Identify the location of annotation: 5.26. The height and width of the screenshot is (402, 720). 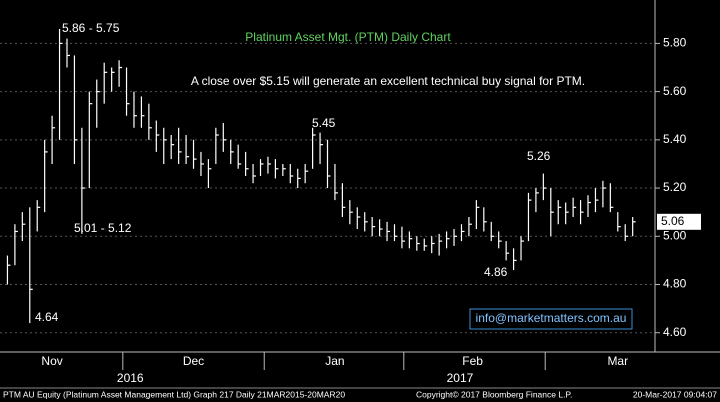
(539, 156).